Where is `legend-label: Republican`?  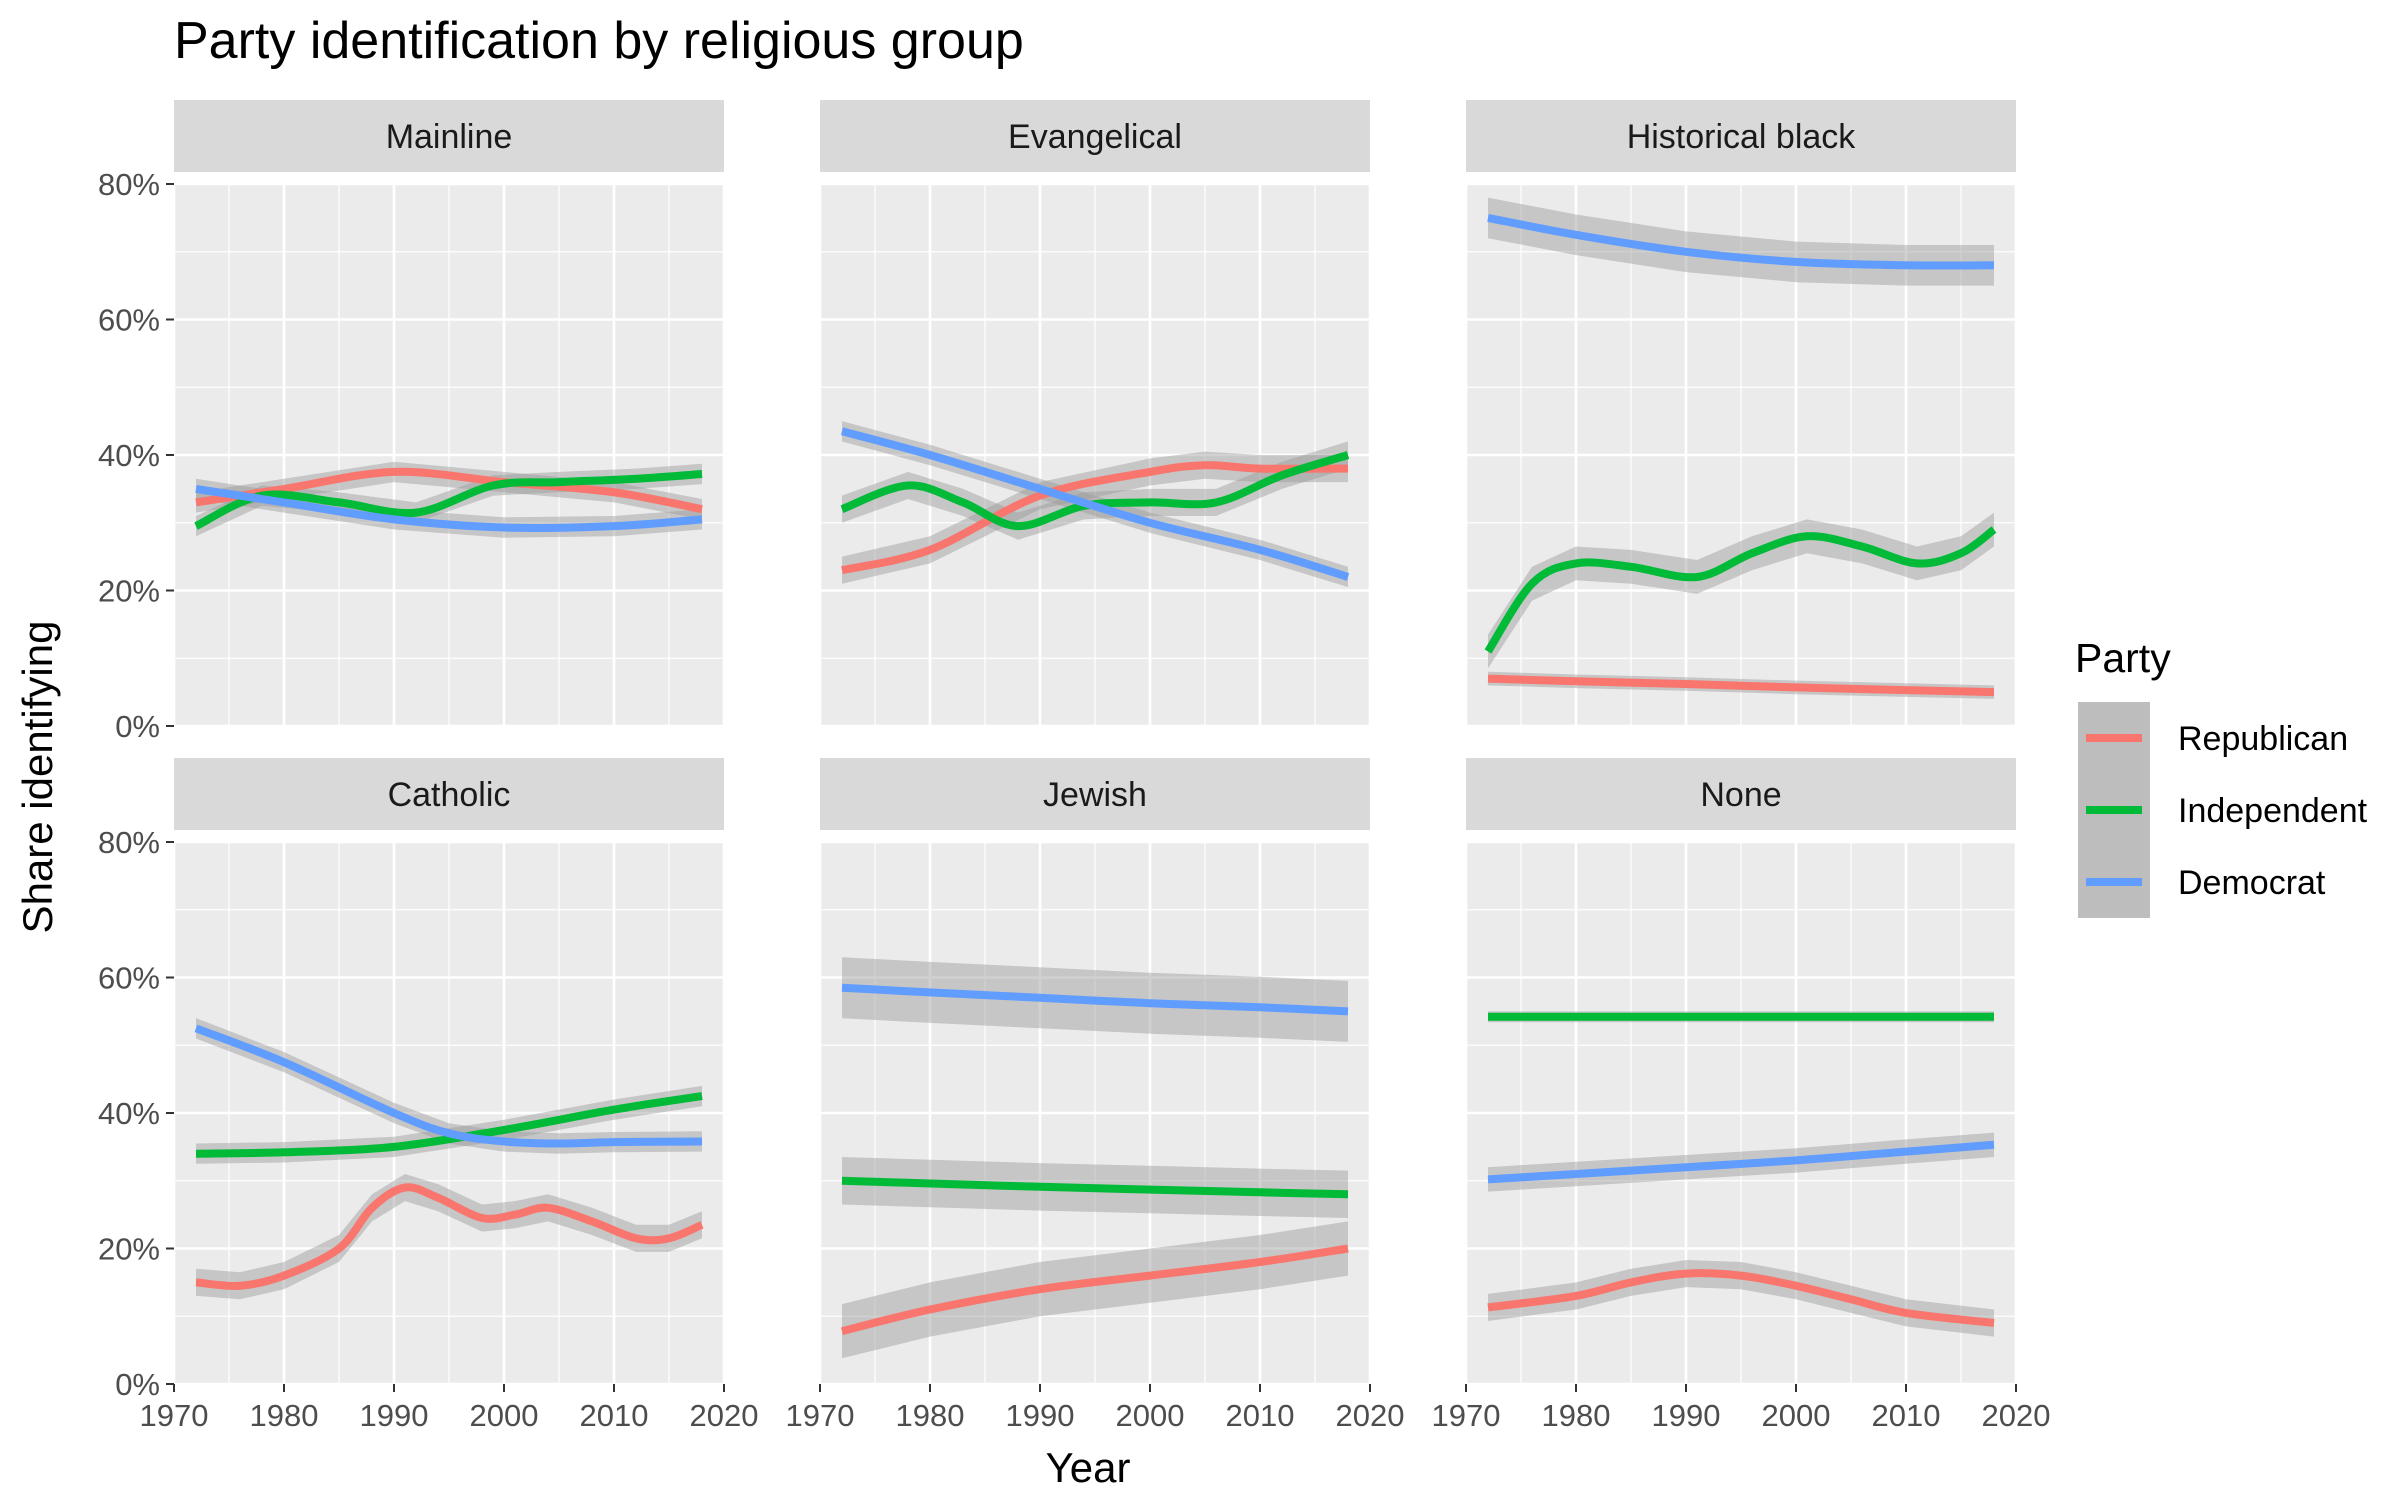
legend-label: Republican is located at coordinates (2263, 739).